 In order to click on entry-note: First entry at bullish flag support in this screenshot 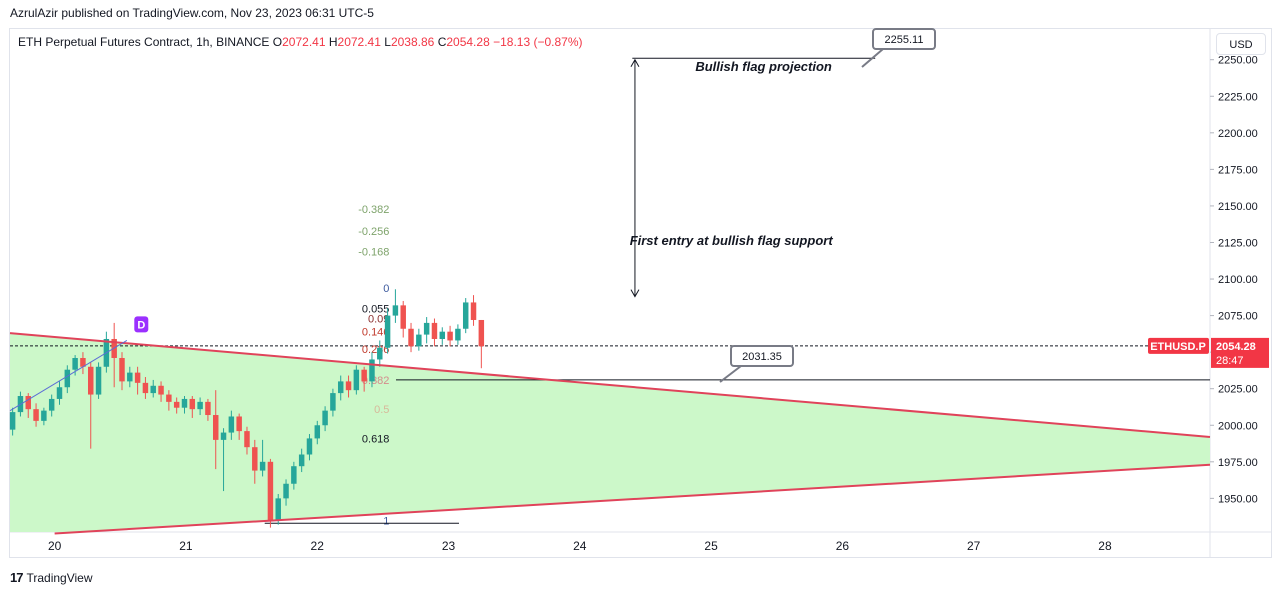, I will do `click(732, 240)`.